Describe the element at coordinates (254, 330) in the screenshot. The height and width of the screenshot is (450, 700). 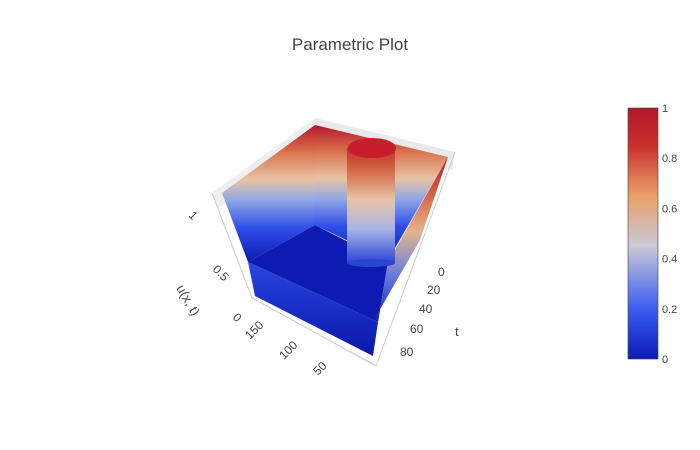
I see `x-tick-label: 150` at that location.